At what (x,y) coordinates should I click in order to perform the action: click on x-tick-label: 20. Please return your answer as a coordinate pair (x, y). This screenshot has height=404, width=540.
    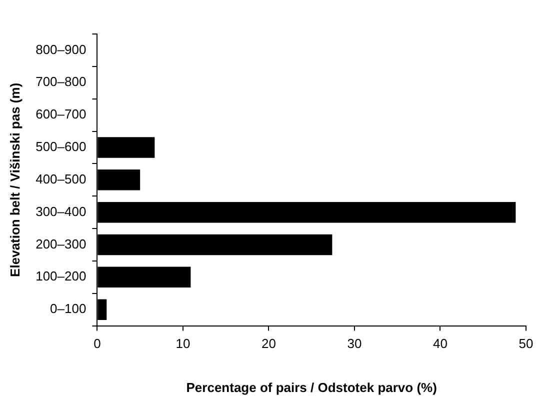
    Looking at the image, I should click on (268, 344).